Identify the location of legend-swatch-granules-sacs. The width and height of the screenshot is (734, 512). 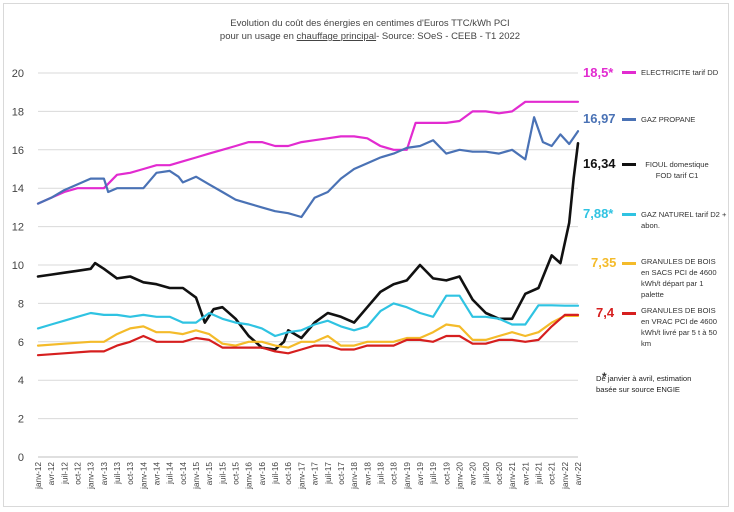
(629, 263).